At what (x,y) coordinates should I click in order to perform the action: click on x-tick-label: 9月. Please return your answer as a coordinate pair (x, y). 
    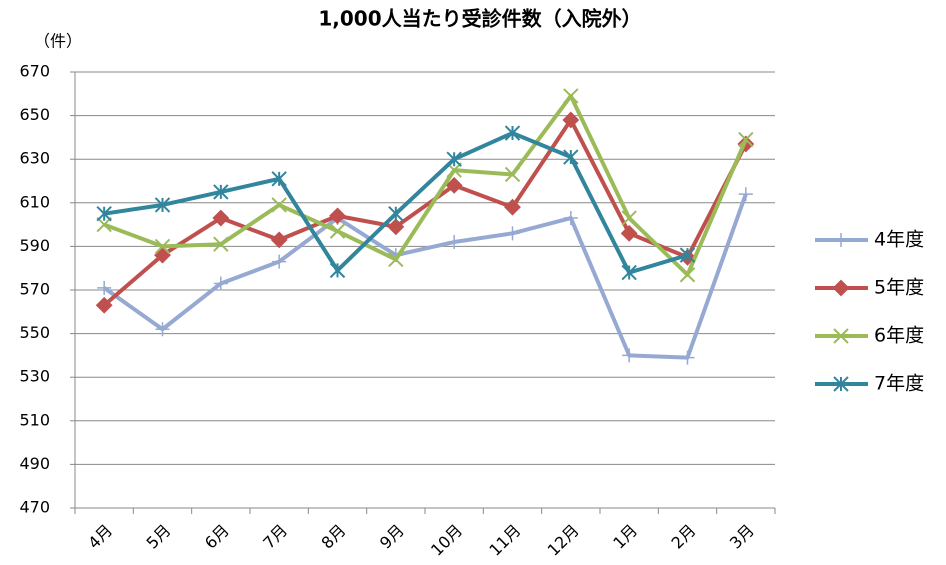
    Looking at the image, I should click on (392, 537).